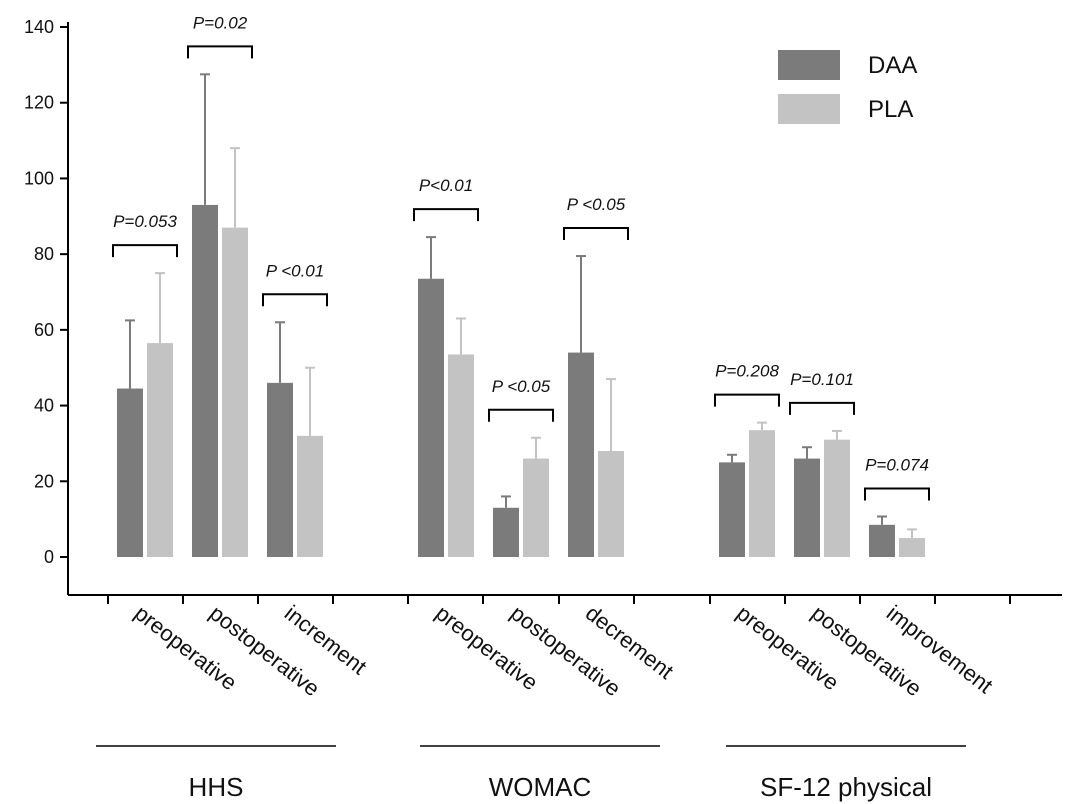 The width and height of the screenshot is (1083, 804). I want to click on y-tick-label: 0, so click(49, 557).